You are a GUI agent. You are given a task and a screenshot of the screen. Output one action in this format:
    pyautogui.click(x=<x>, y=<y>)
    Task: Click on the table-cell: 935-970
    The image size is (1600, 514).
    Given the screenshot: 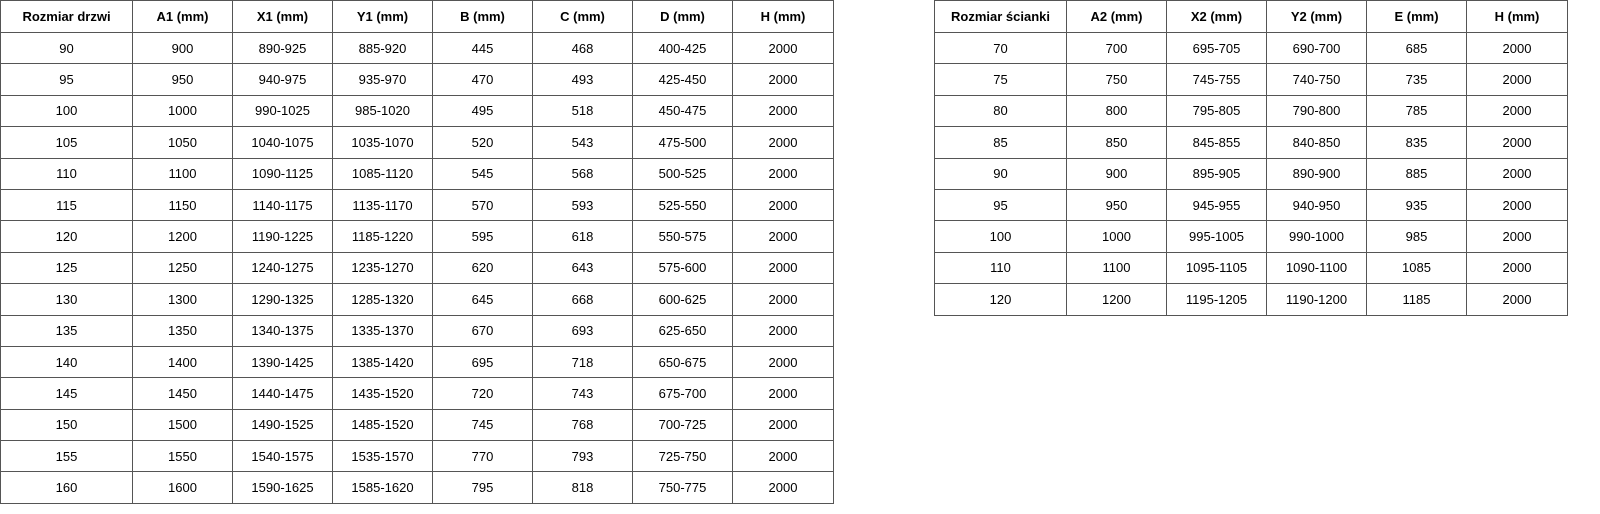 What is the action you would take?
    pyautogui.click(x=382, y=79)
    